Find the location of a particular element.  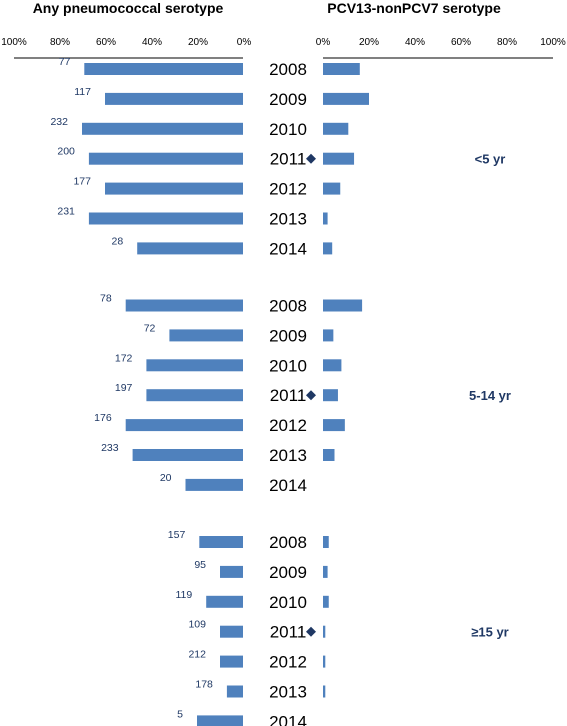

group-labels: <5 yr 5-14 yr ≥15 yr is located at coordinates (490, 396).